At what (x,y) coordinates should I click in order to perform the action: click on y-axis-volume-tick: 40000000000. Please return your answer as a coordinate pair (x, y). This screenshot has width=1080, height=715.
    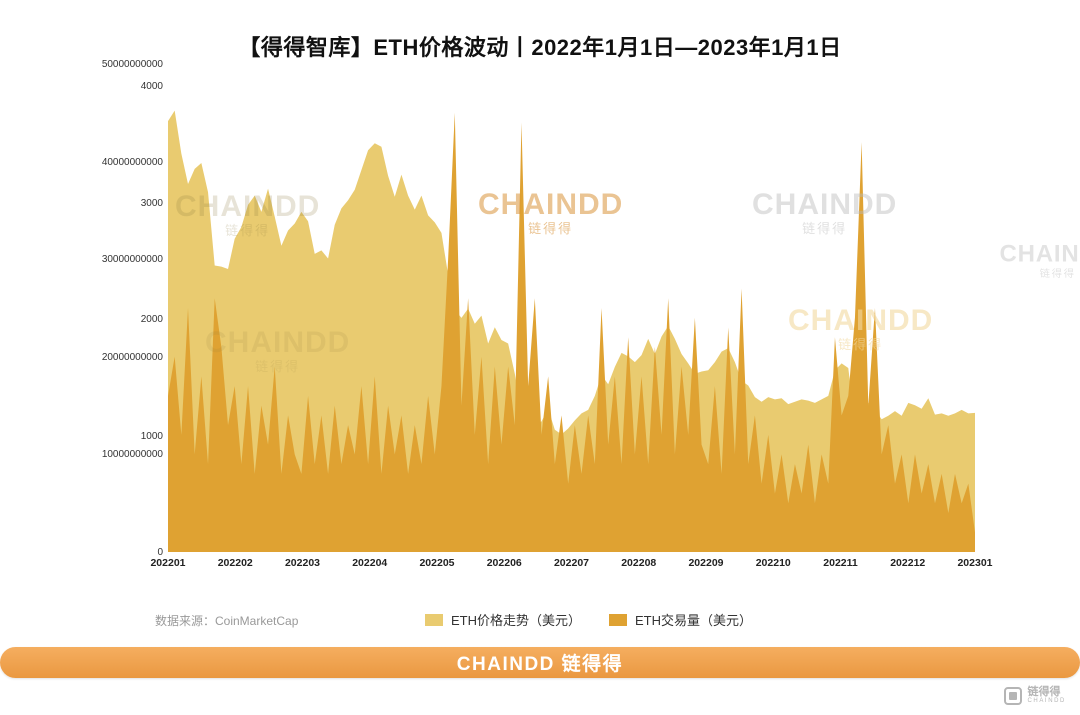
    Looking at the image, I should click on (132, 162).